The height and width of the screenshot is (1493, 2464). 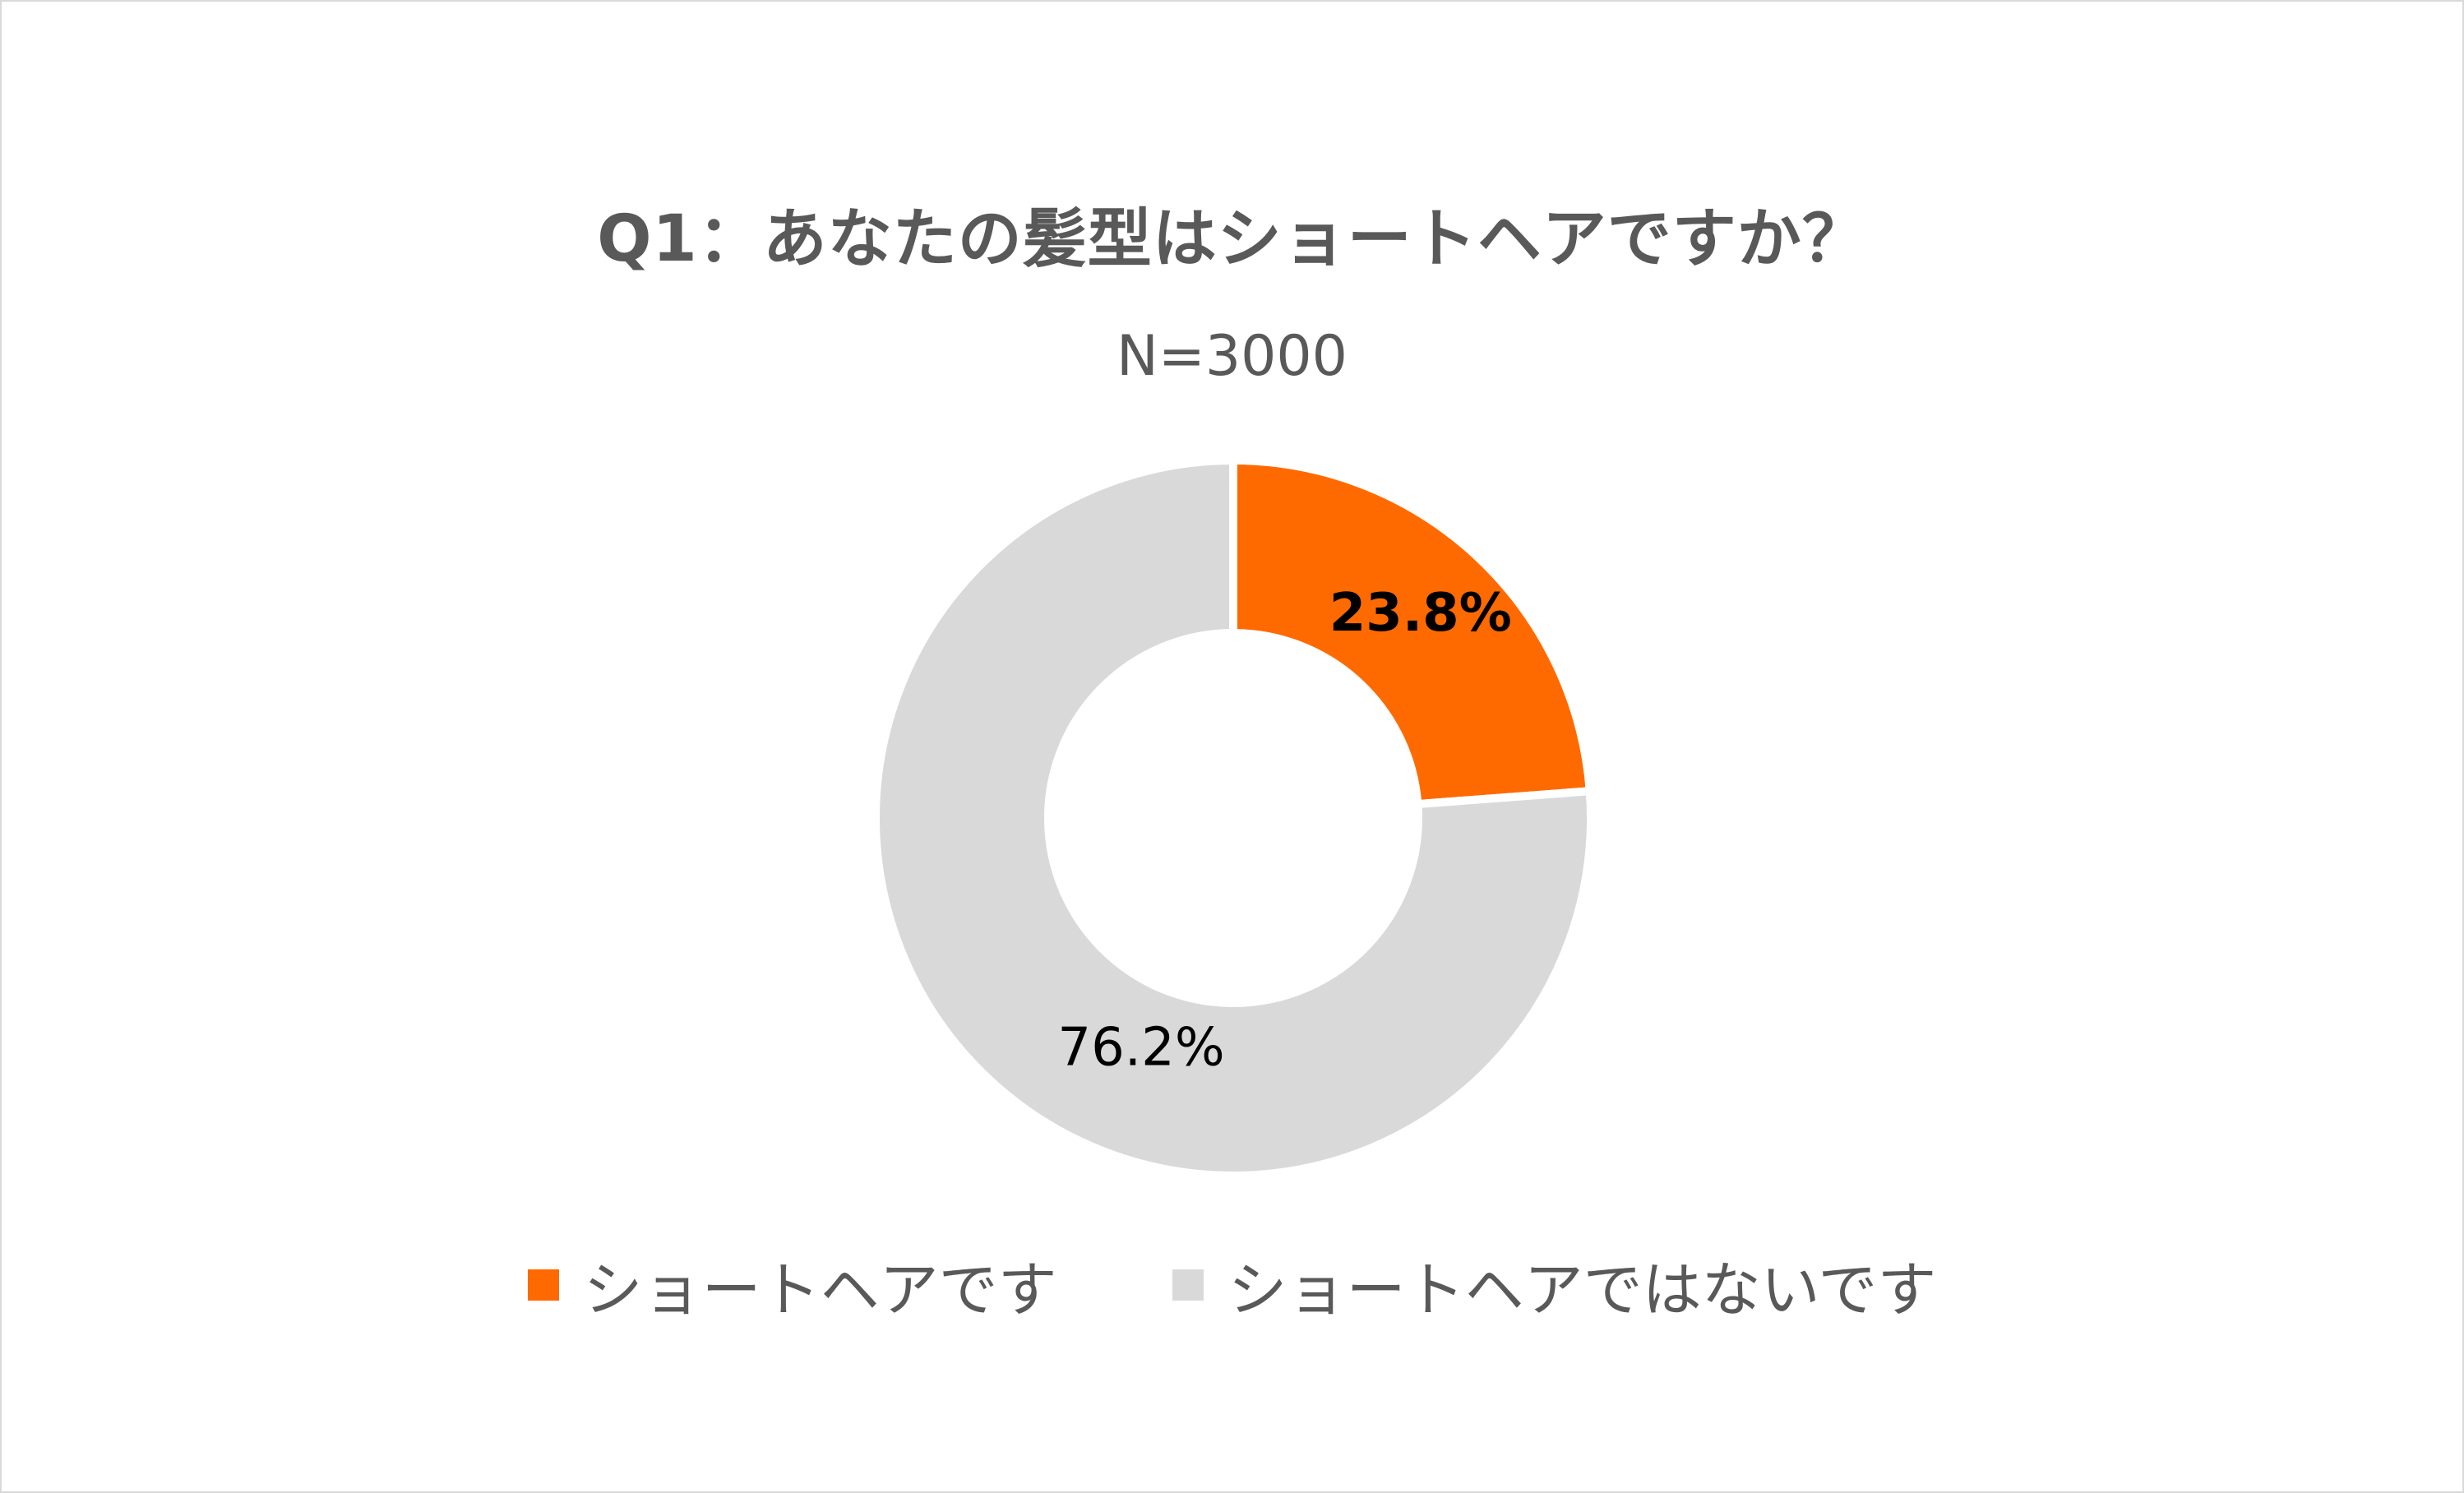 I want to click on data-label-short: 23.8%, so click(x=1420, y=614).